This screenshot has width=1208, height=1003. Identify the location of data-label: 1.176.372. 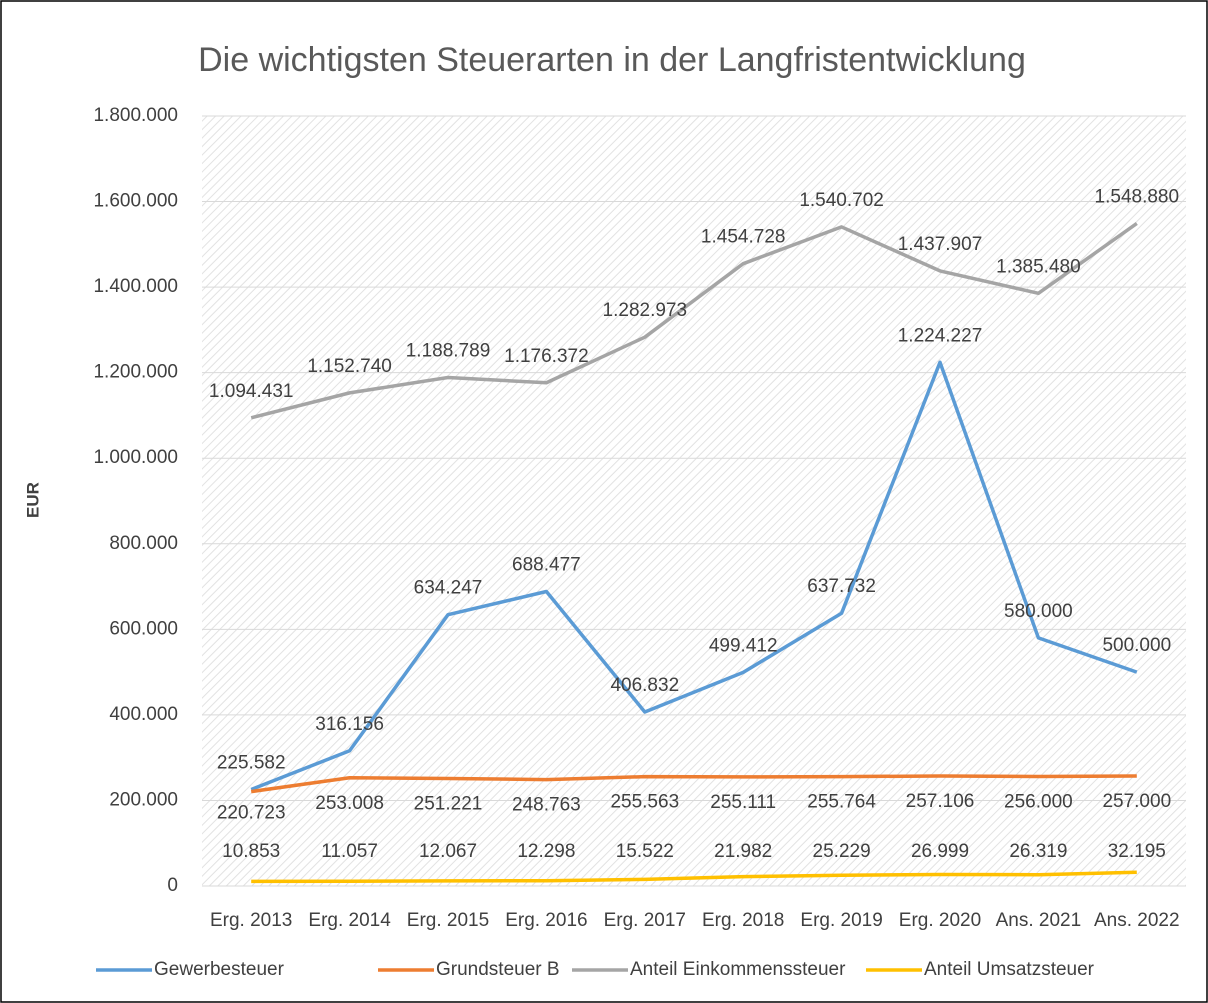
(546, 356).